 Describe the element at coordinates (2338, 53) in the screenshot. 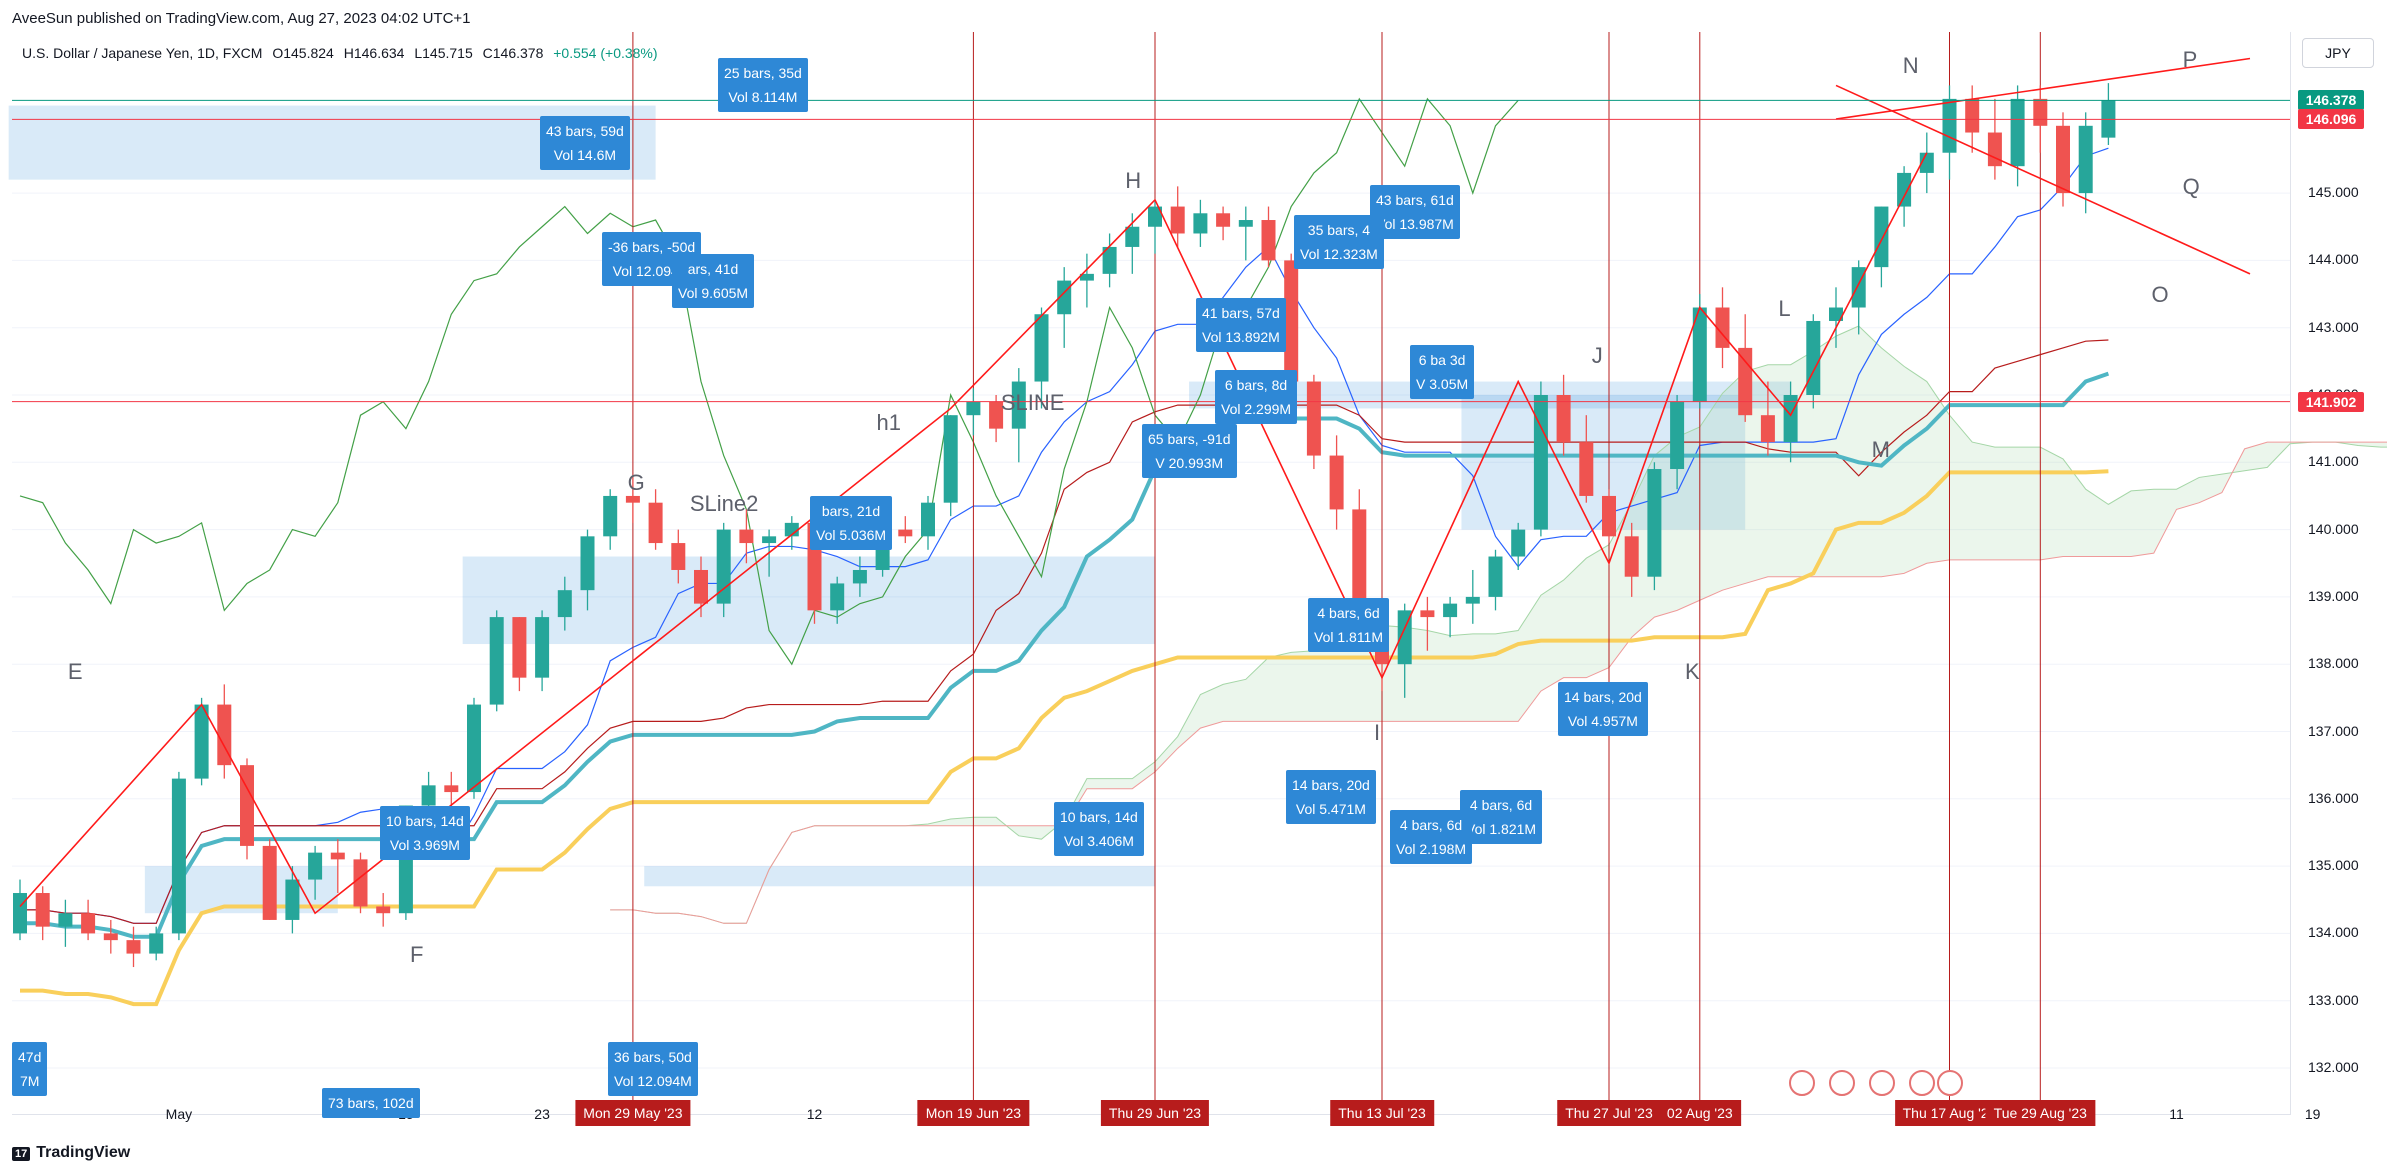

I see `currency-button: JPY` at that location.